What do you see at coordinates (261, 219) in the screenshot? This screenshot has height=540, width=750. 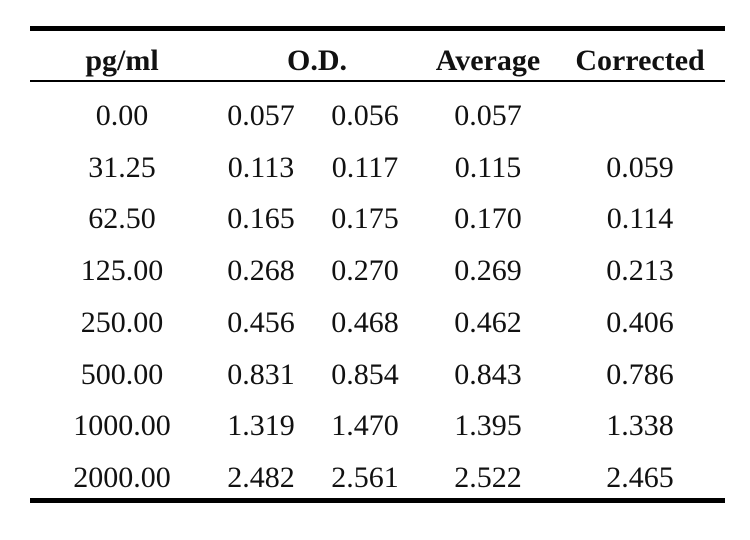 I see `cell-od1: 0.165` at bounding box center [261, 219].